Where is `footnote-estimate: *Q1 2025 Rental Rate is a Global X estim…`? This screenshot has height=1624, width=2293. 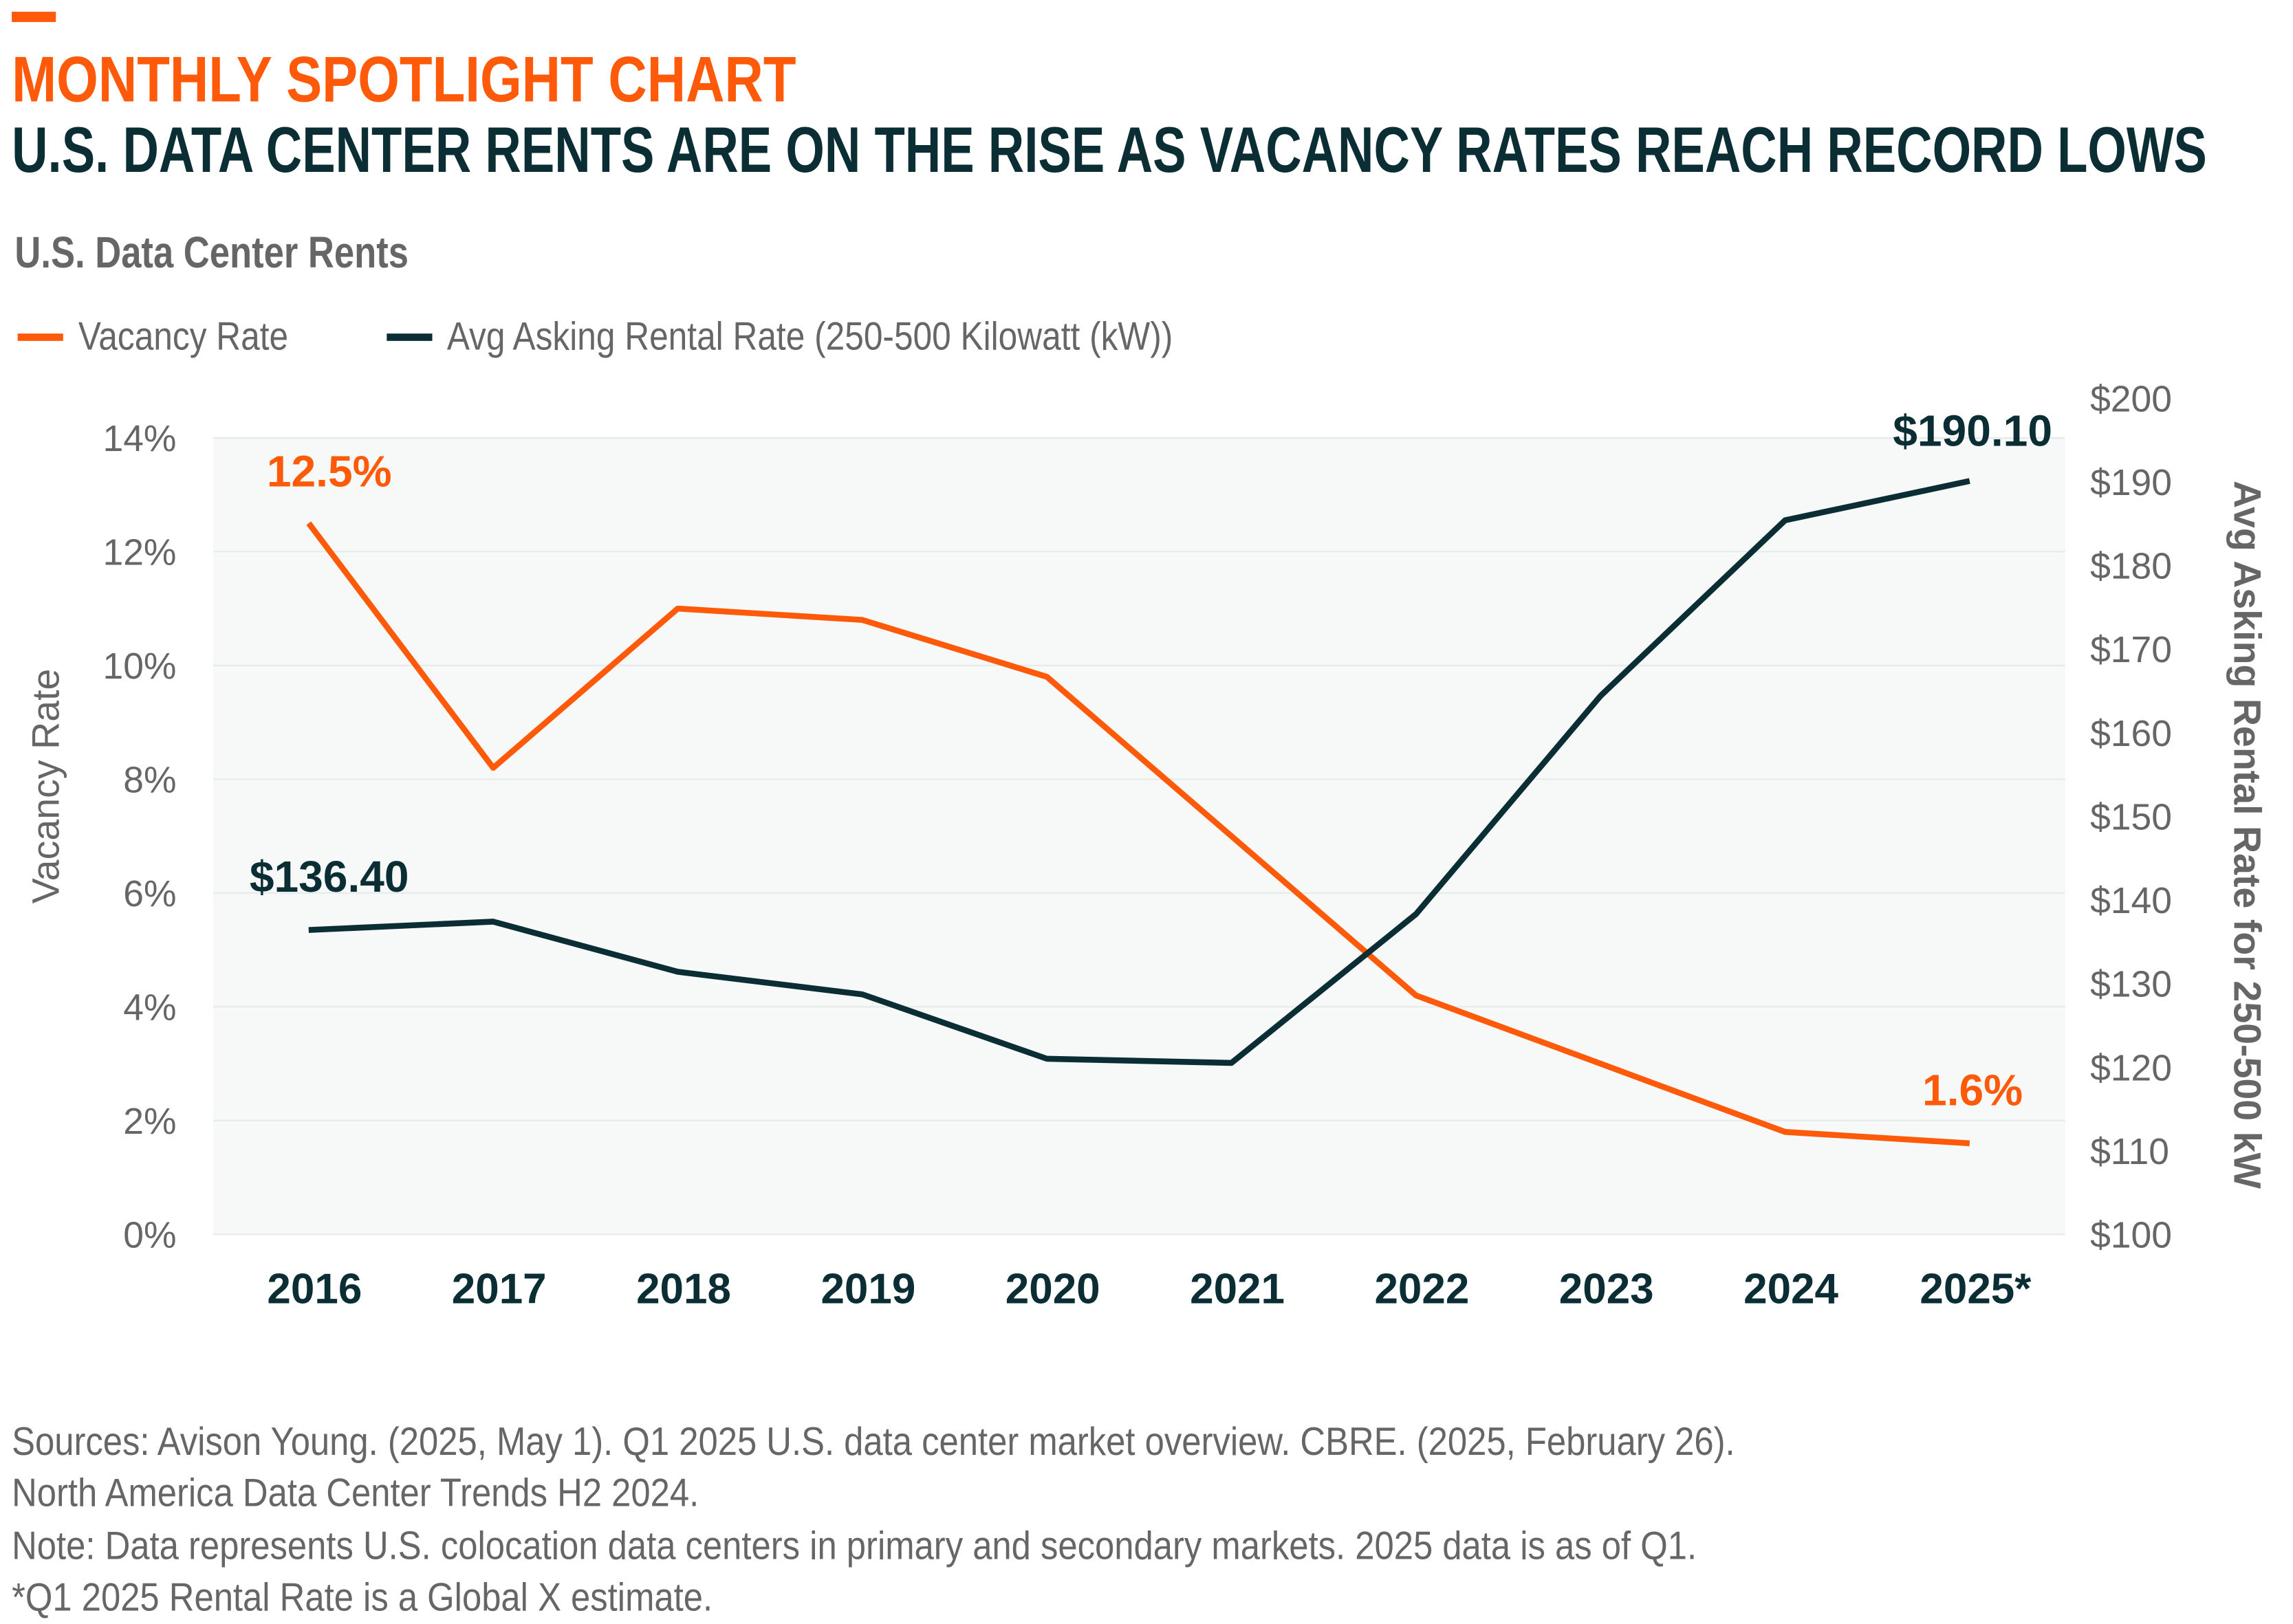
footnote-estimate: *Q1 2025 Rental Rate is a Global X estim… is located at coordinates (362, 1597).